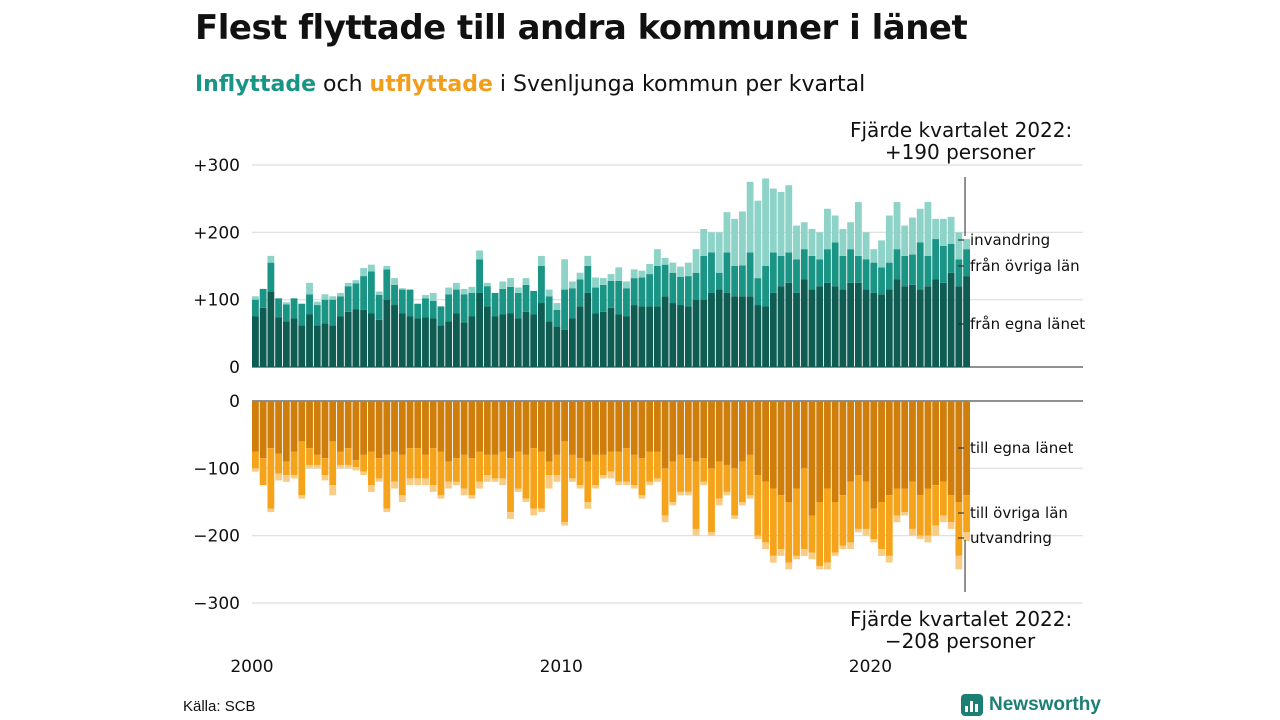  What do you see at coordinates (216, 537) in the screenshot?
I see `outflow-tick-label: −200` at bounding box center [216, 537].